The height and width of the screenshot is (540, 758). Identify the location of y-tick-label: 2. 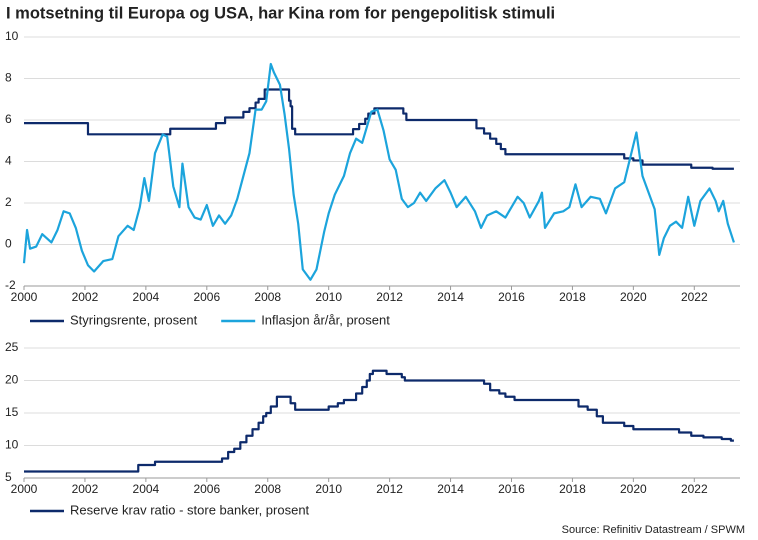
(8, 202).